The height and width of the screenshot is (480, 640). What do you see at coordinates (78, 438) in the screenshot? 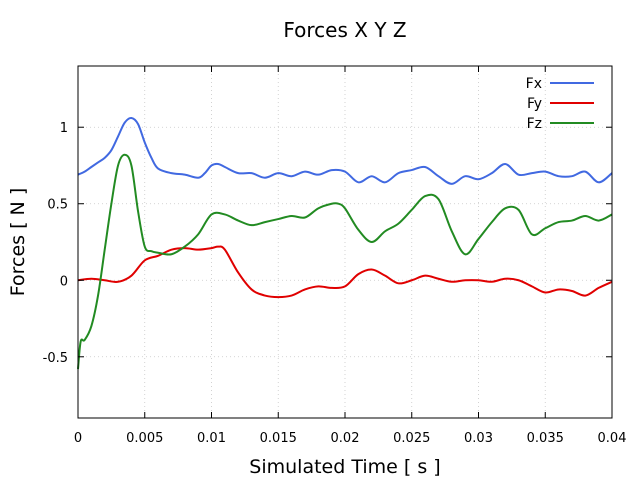
I see `x-tick-label: 0` at bounding box center [78, 438].